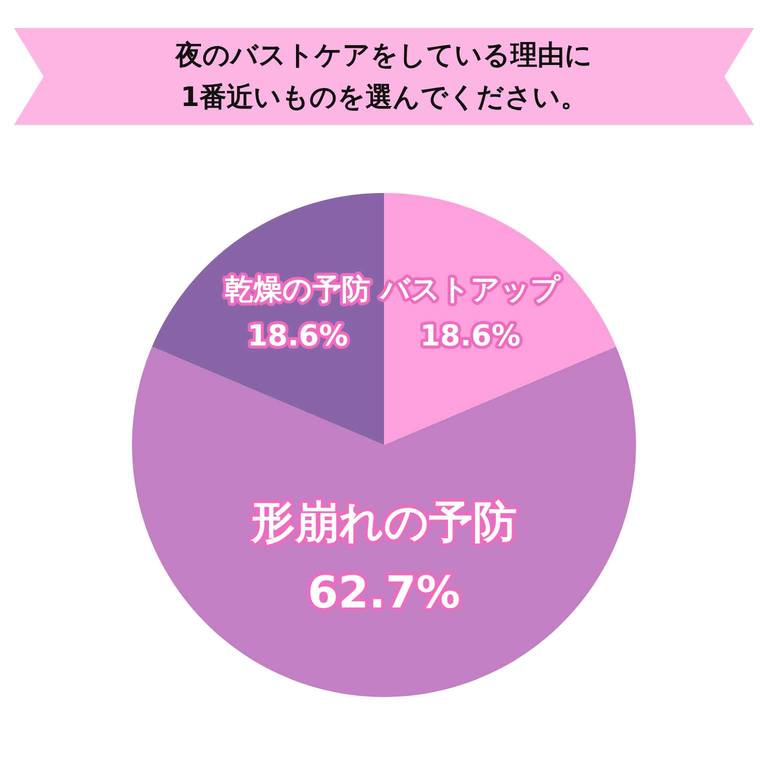  I want to click on data-label: 62.7%, so click(384, 593).